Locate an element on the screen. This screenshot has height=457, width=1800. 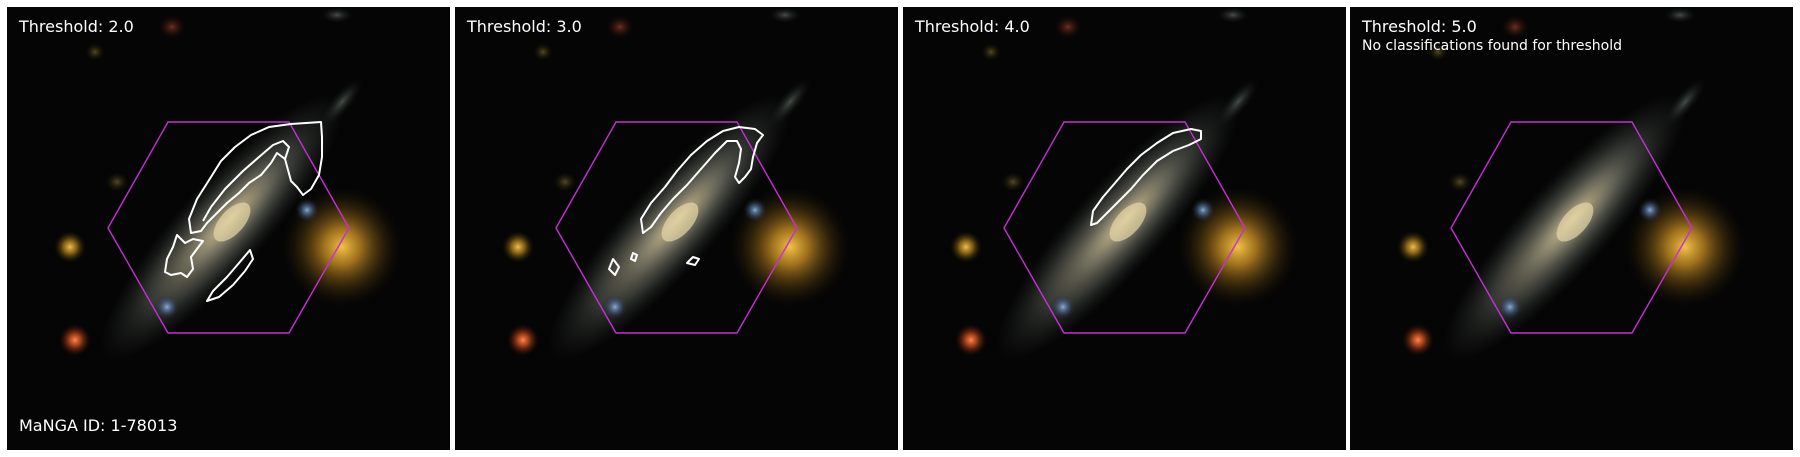
contour-small-left is located at coordinates (614, 267).